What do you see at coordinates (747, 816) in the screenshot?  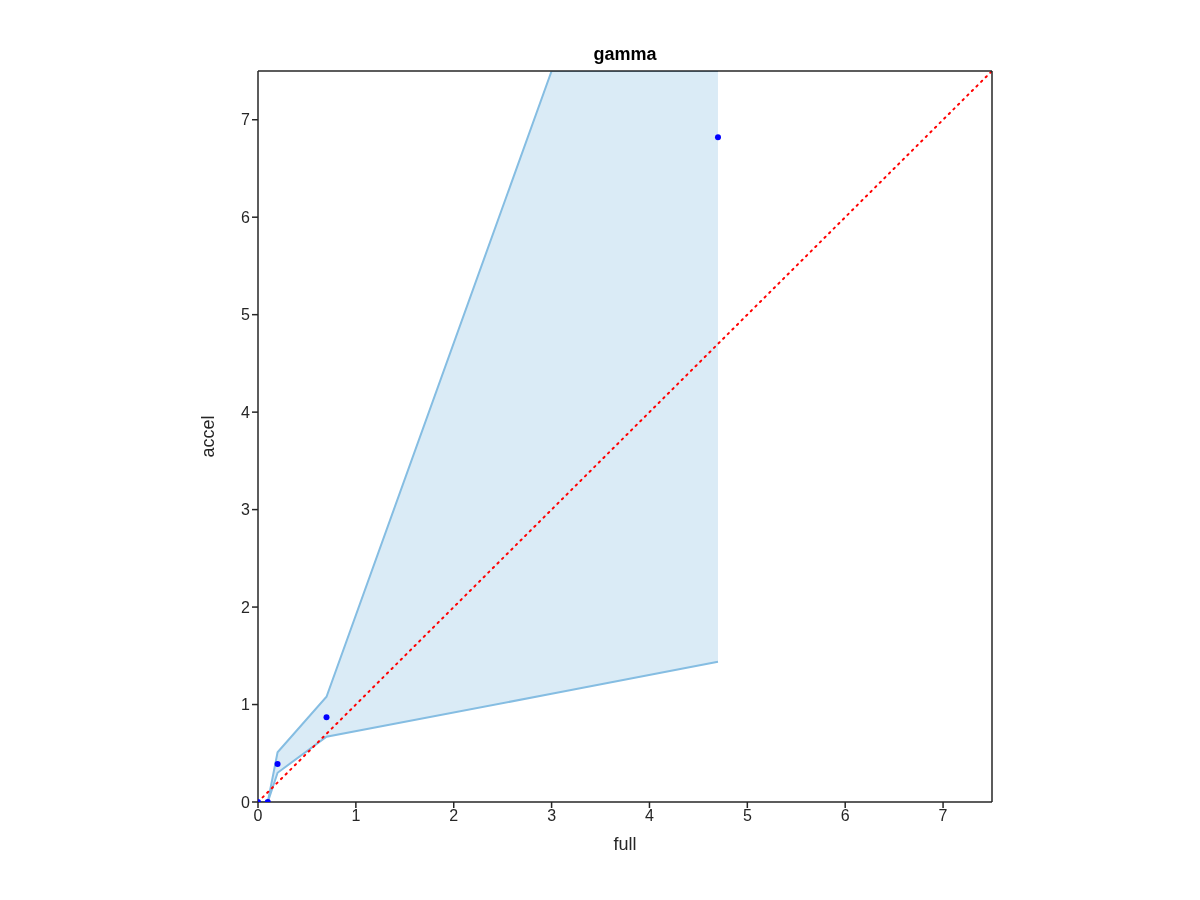 I see `x-tick-label: 5` at bounding box center [747, 816].